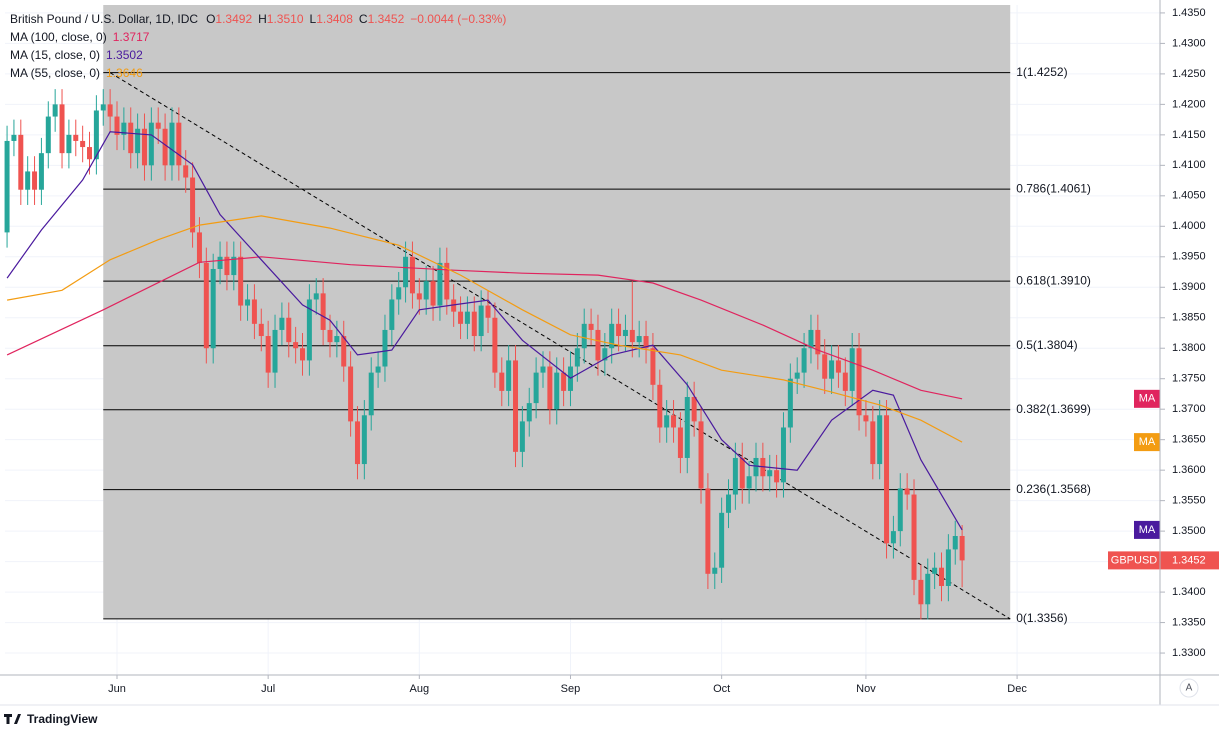 This screenshot has width=1219, height=735. I want to click on brand-text: TradingView, so click(62, 719).